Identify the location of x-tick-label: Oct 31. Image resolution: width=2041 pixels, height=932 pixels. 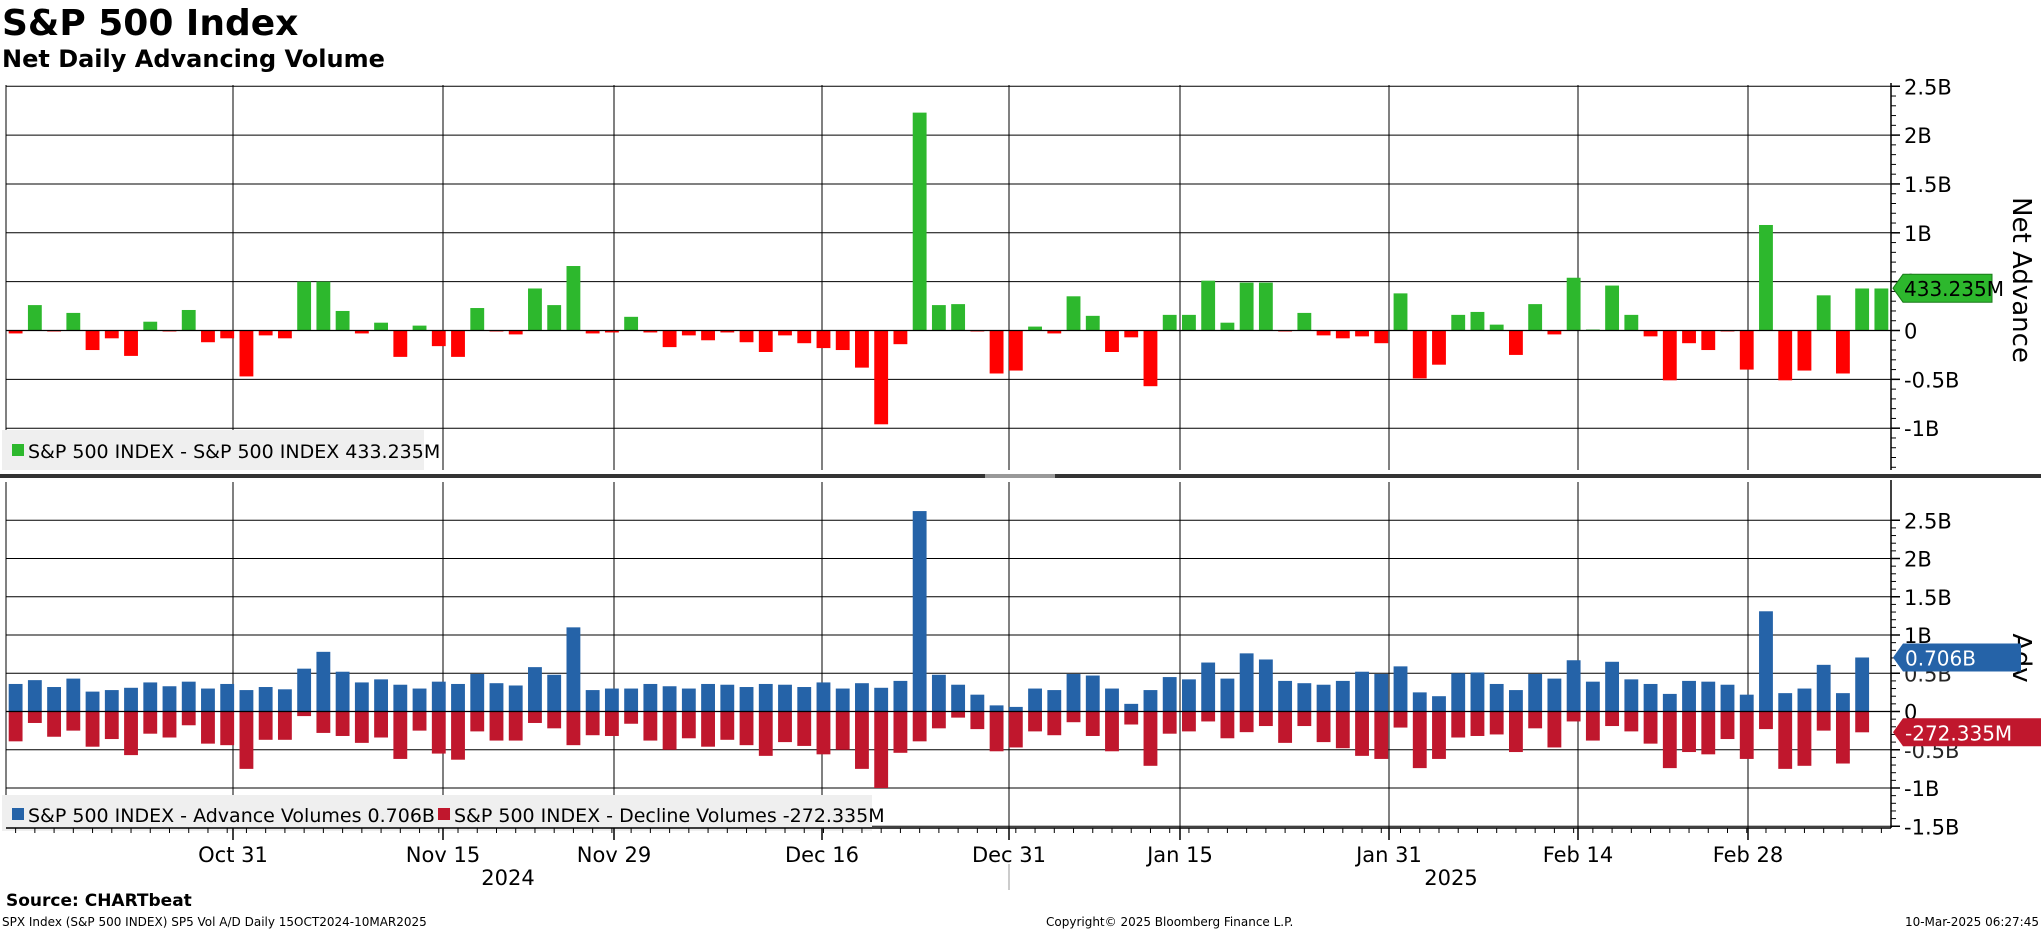
(233, 855).